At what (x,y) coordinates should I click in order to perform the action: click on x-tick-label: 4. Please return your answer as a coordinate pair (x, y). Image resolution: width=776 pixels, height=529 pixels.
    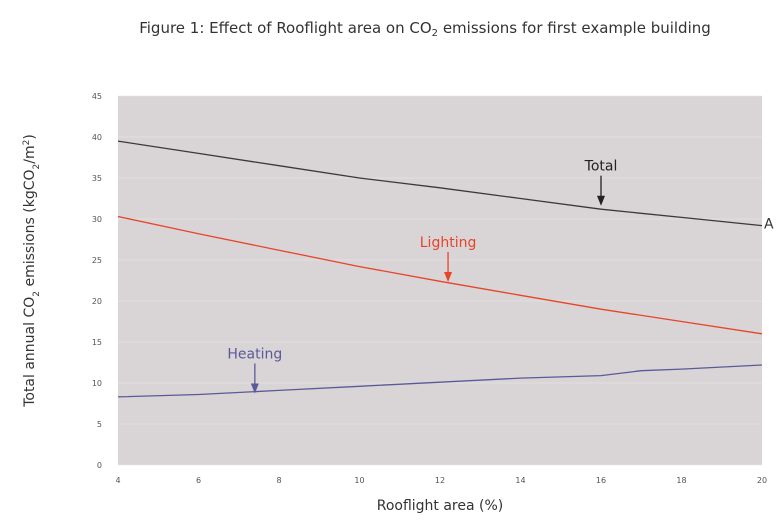
    Looking at the image, I should click on (117, 480).